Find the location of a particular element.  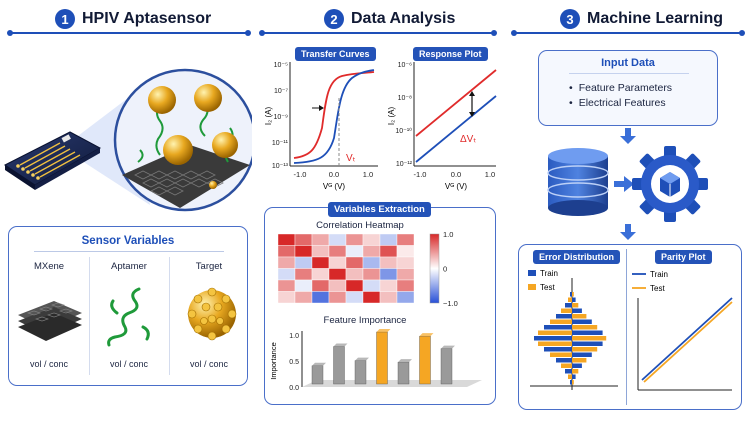

input-item-1: Electrical Features is located at coordinates (620, 103).